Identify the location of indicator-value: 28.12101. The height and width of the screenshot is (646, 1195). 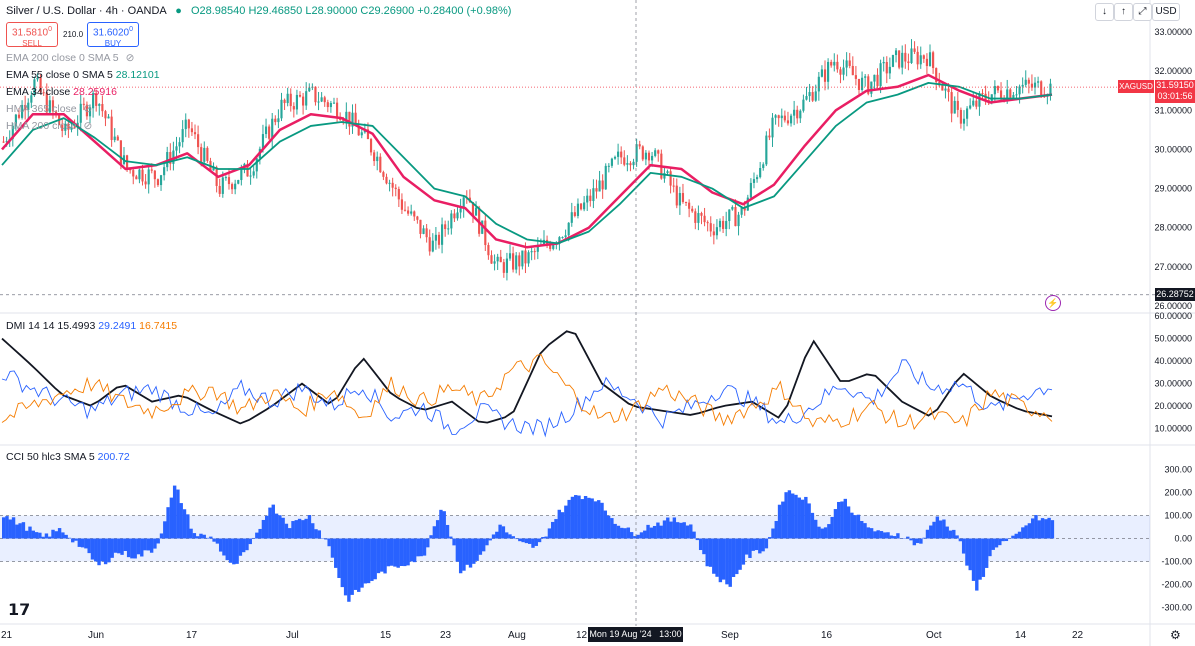
(137, 75).